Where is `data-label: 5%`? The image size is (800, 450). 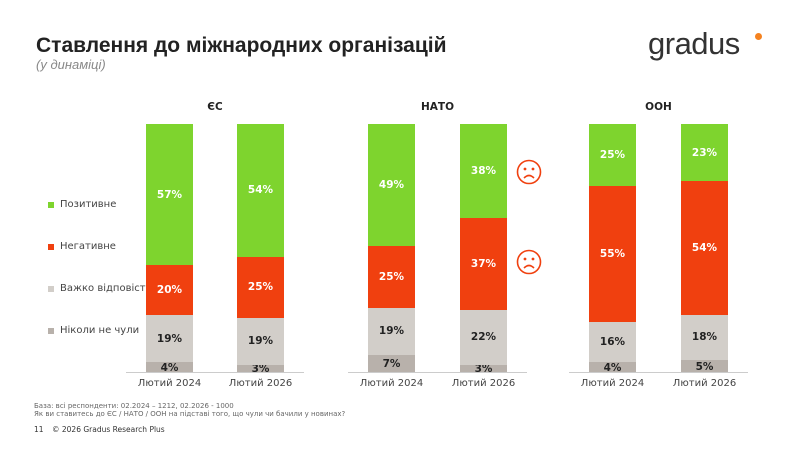 data-label: 5% is located at coordinates (704, 366).